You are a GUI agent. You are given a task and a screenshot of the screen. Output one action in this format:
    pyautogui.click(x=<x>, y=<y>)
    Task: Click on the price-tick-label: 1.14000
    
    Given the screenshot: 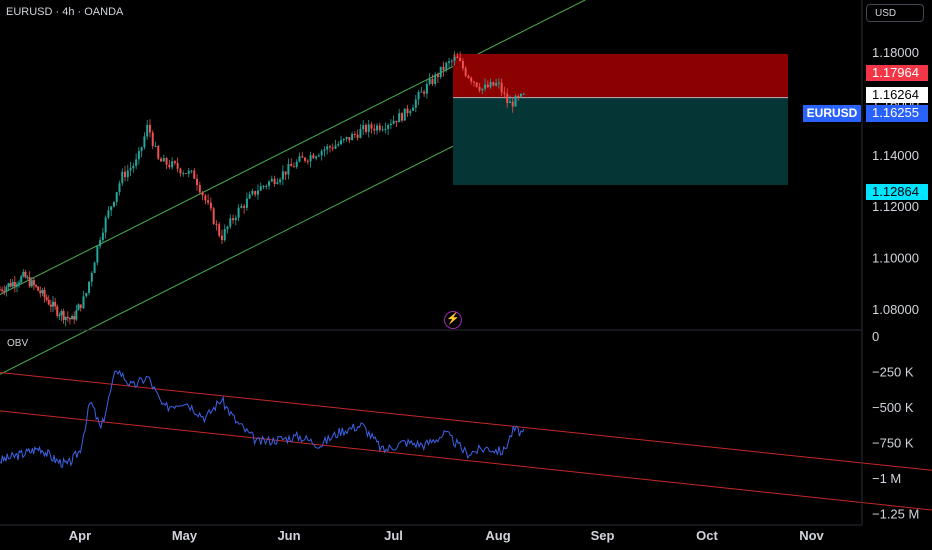 What is the action you would take?
    pyautogui.click(x=895, y=155)
    